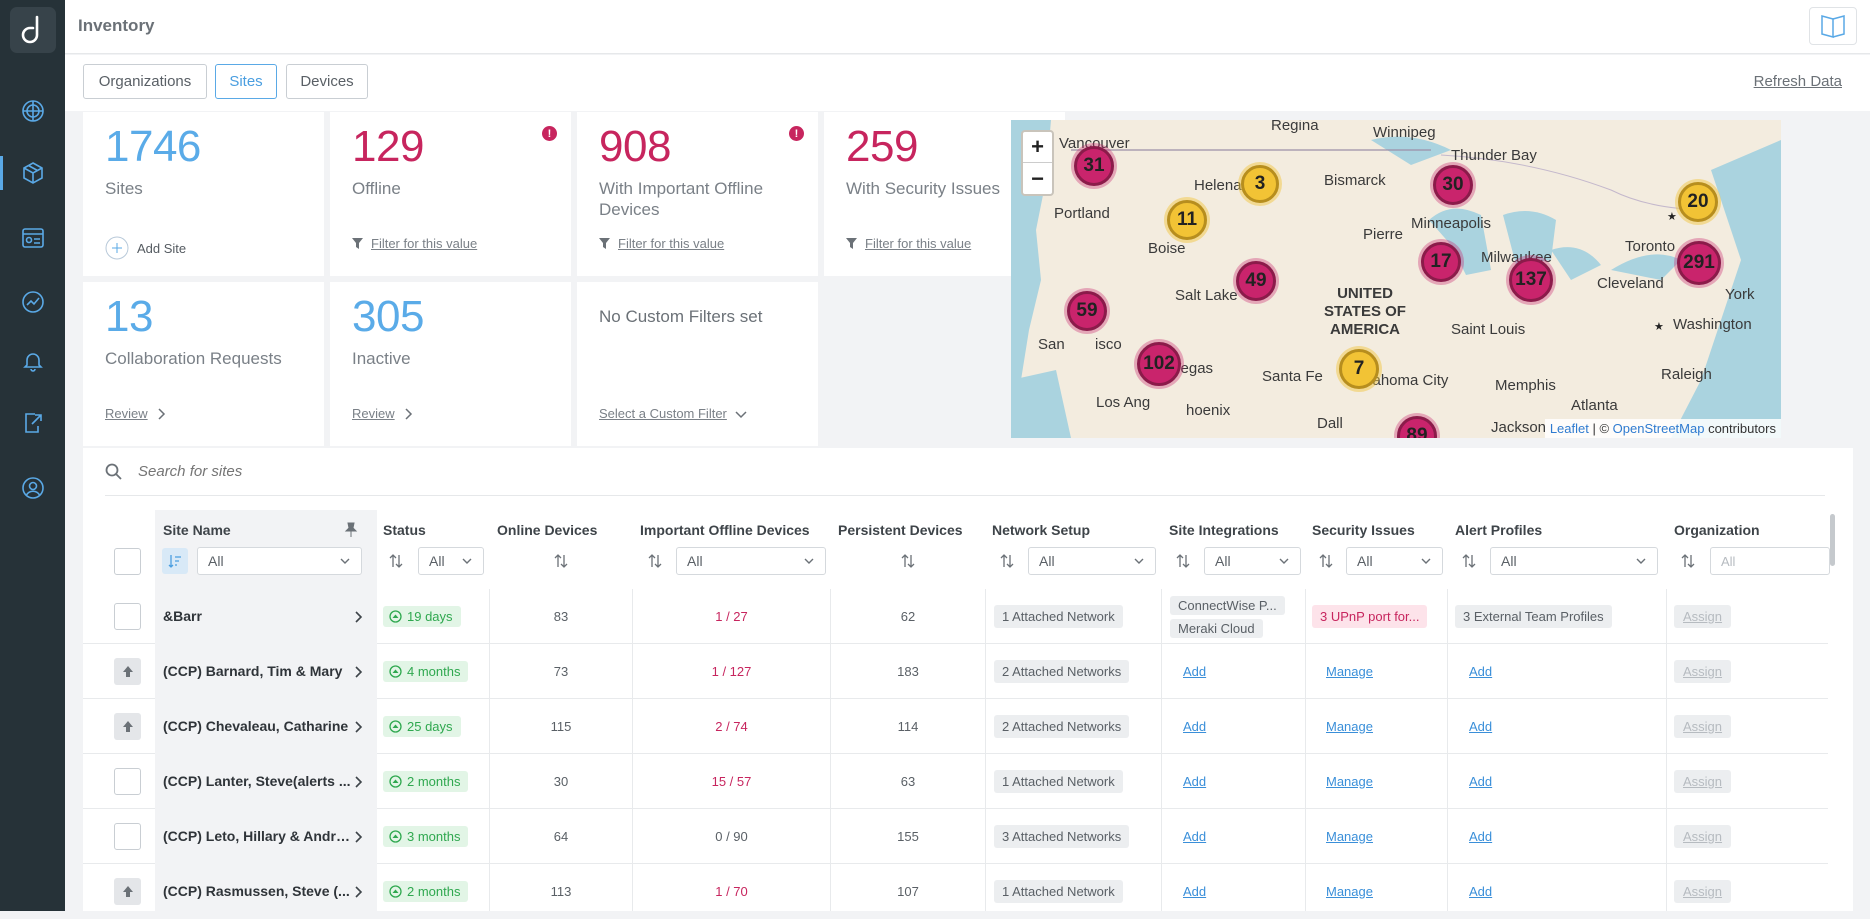  I want to click on tab-devices: Devices, so click(327, 81).